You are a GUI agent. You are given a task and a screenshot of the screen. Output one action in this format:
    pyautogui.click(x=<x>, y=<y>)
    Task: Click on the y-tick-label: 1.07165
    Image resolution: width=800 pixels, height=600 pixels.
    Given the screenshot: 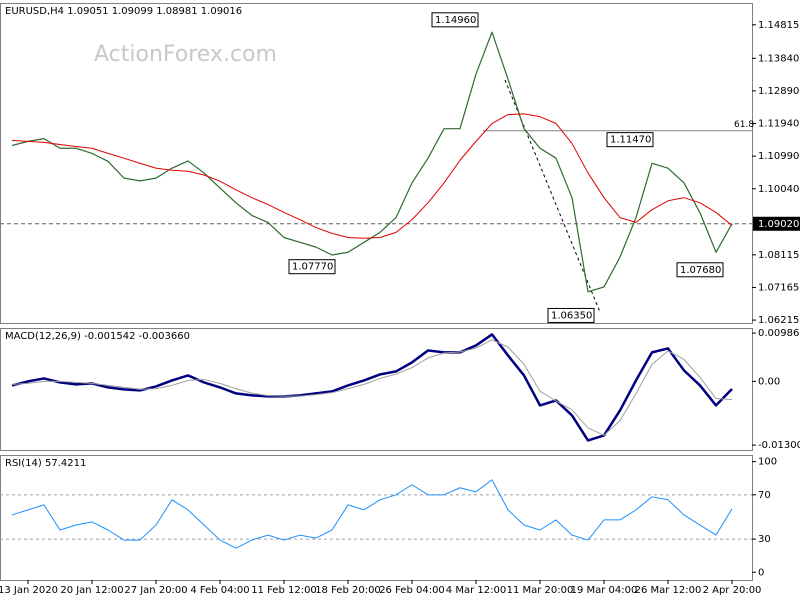 What is the action you would take?
    pyautogui.click(x=778, y=287)
    